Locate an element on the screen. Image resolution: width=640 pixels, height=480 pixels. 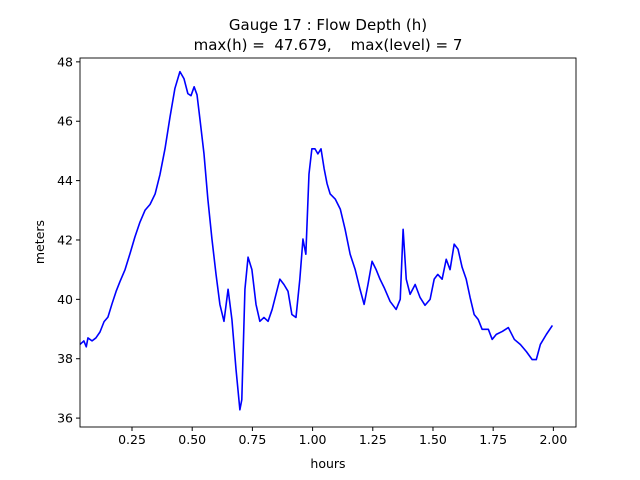
y-tick-label: 48 is located at coordinates (65, 61).